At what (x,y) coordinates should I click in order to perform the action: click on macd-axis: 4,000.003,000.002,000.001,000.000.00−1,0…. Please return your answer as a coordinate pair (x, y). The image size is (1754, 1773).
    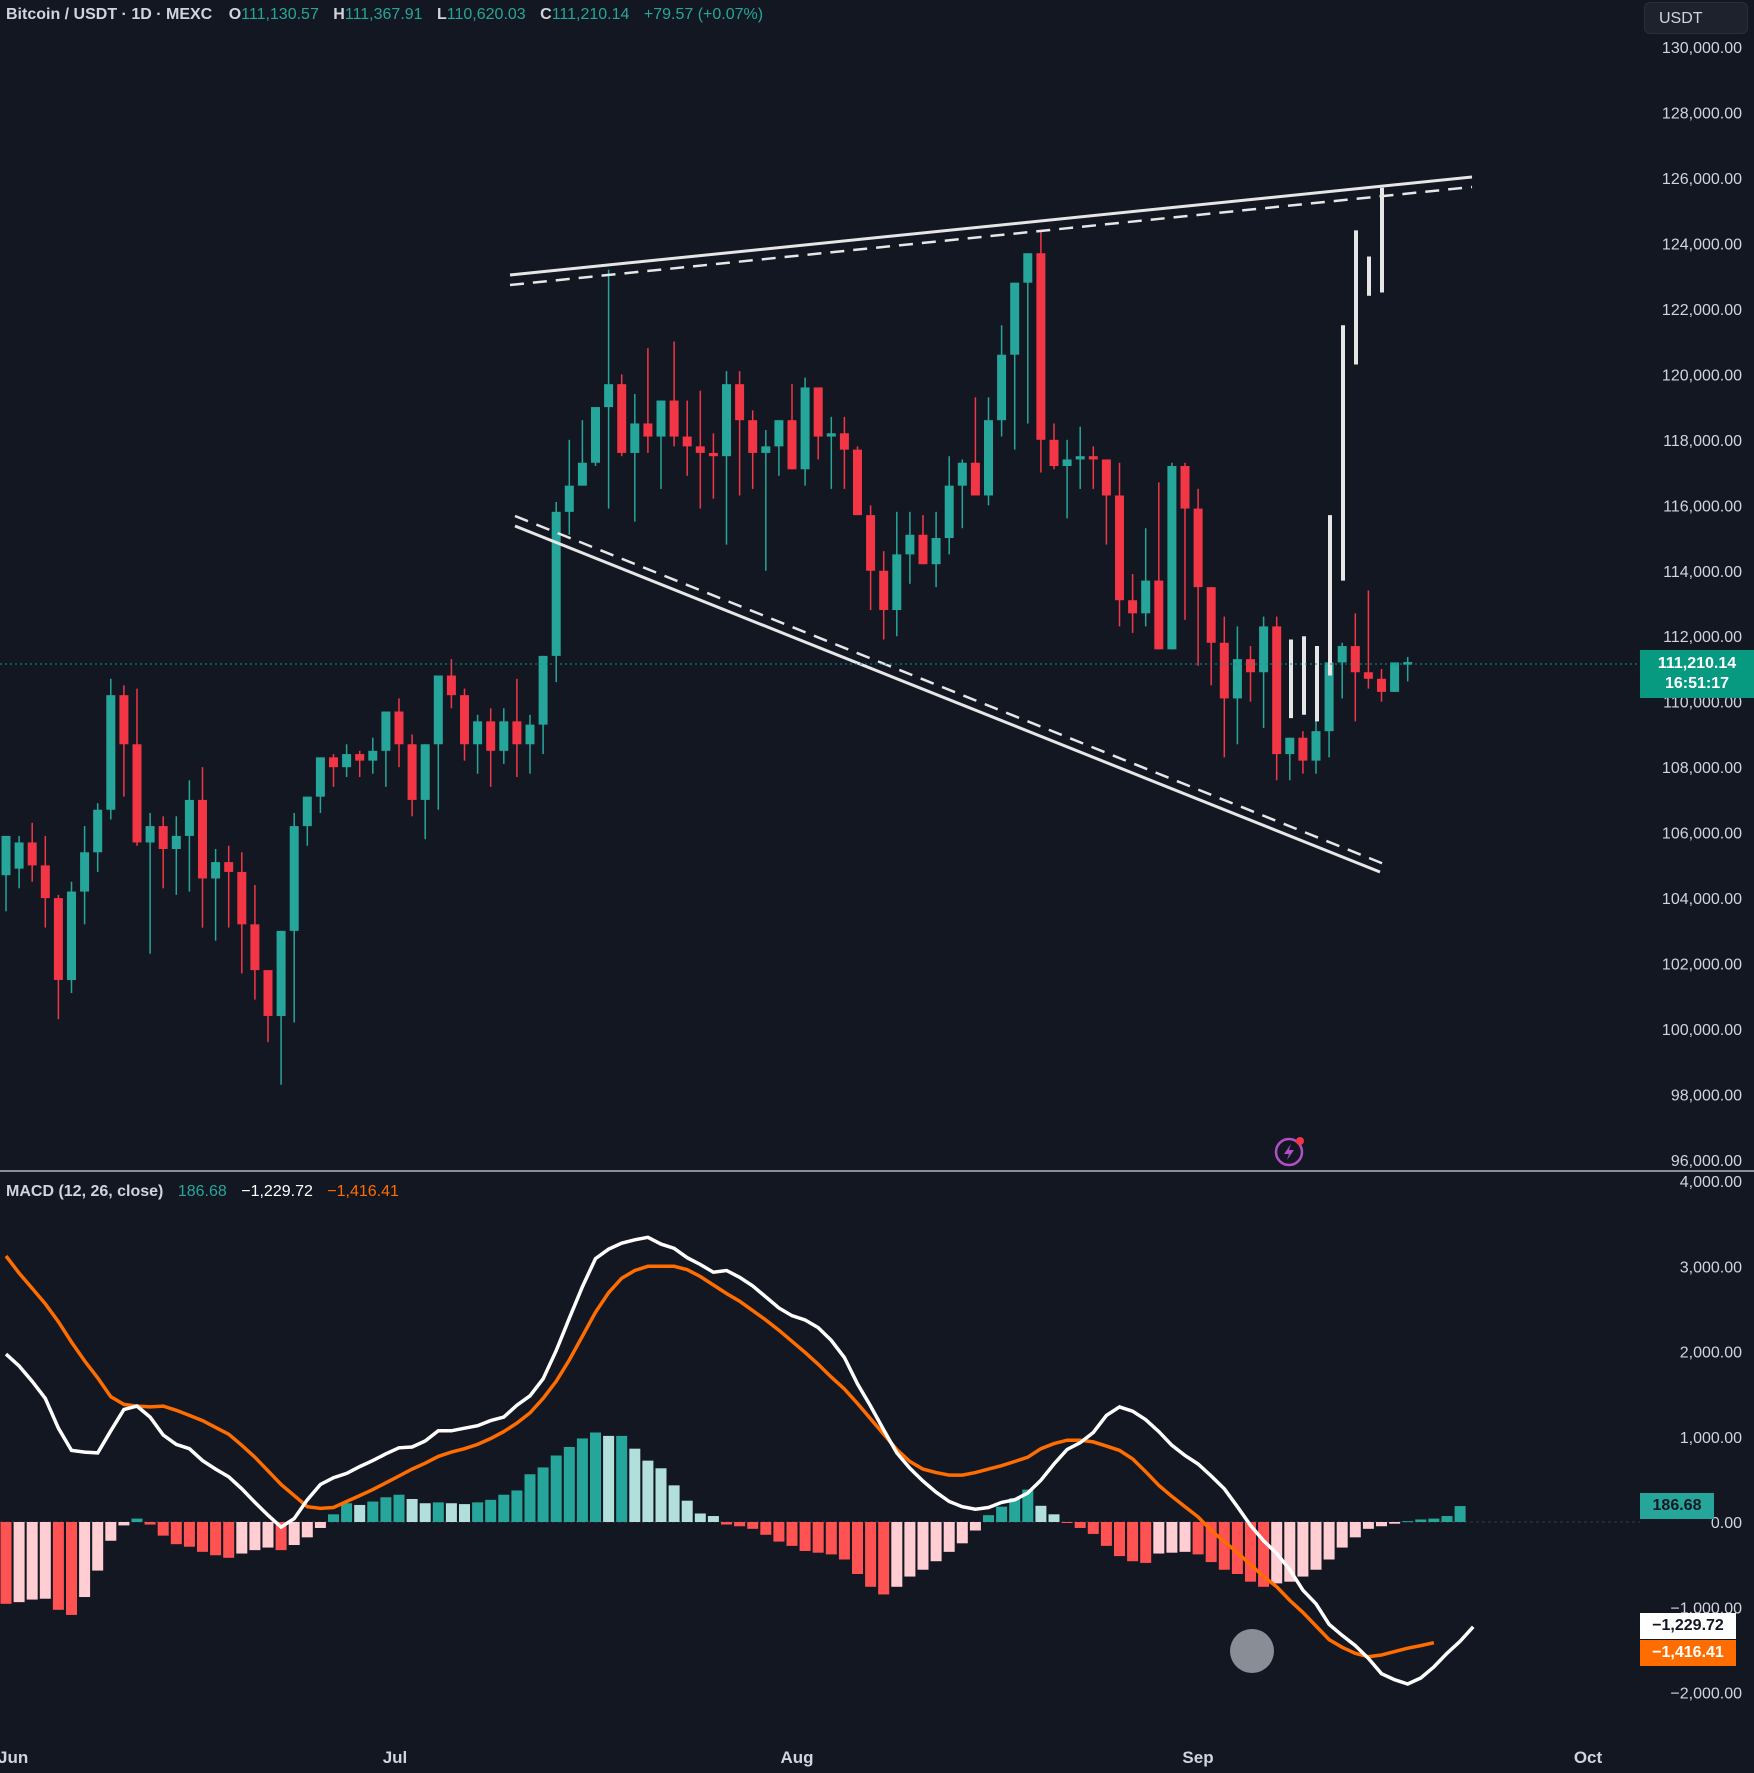
    Looking at the image, I should click on (1706, 1438).